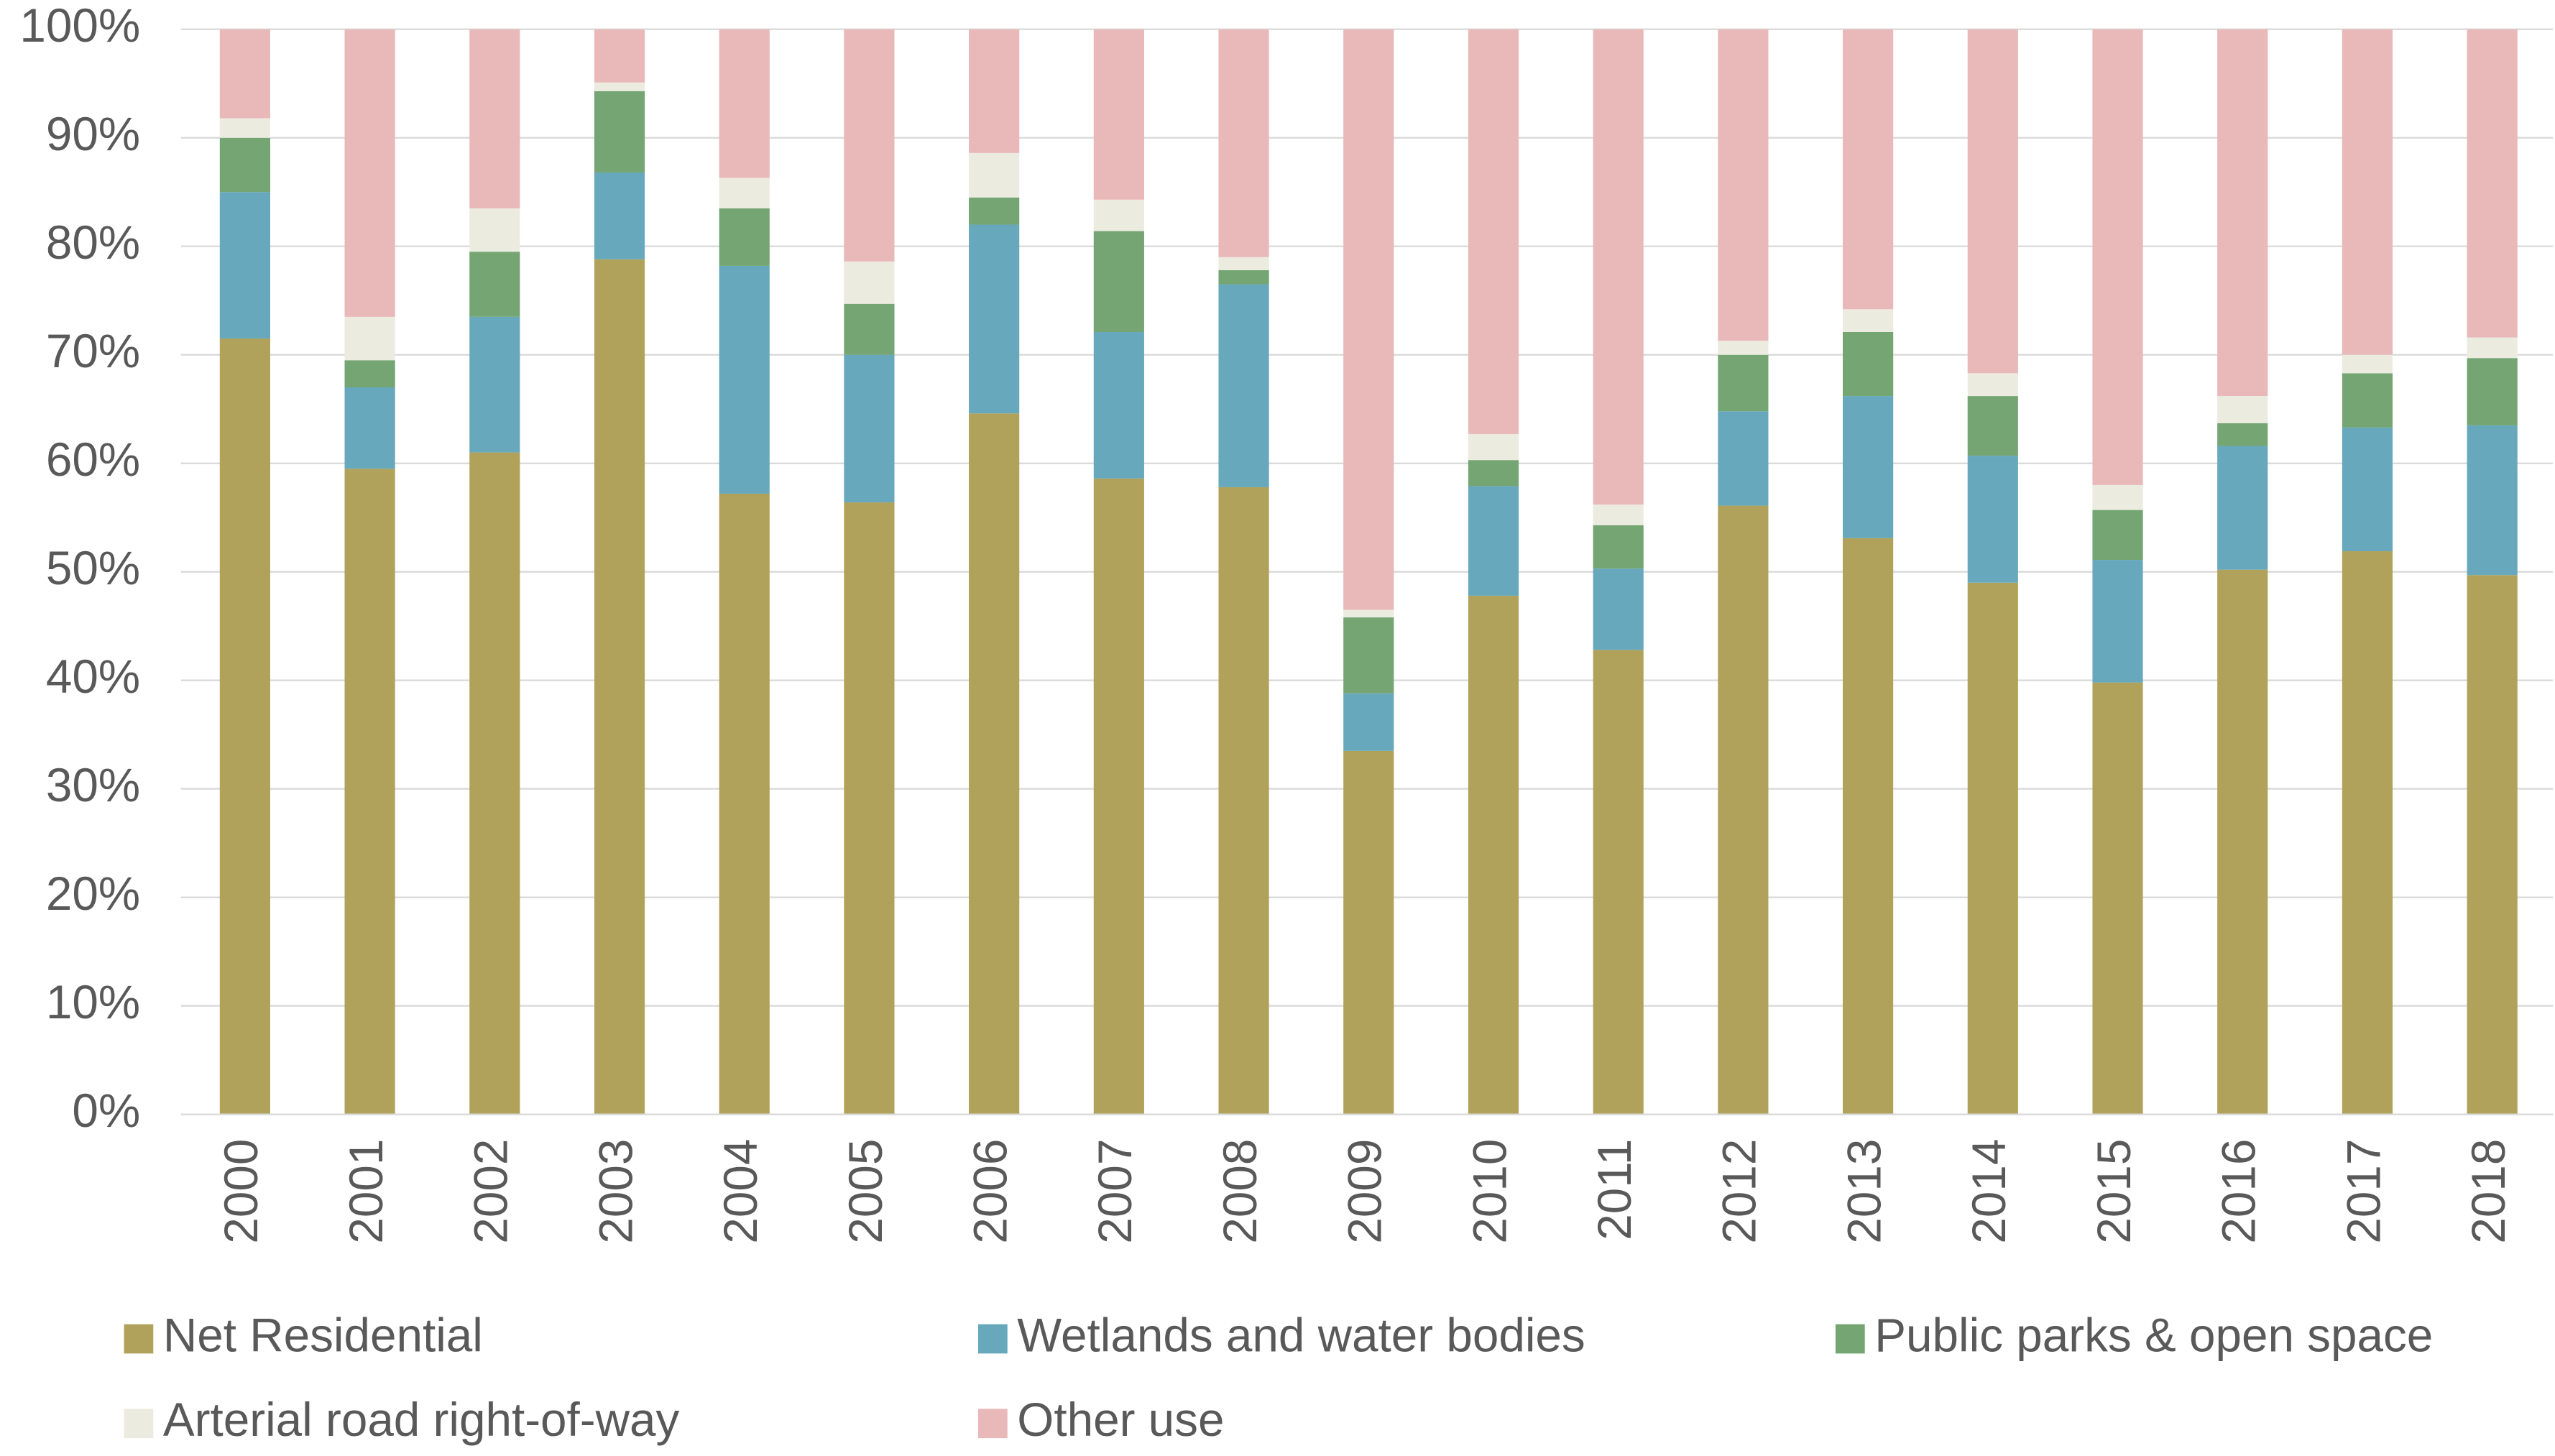  I want to click on x-tick-label: 2001, so click(366, 1191).